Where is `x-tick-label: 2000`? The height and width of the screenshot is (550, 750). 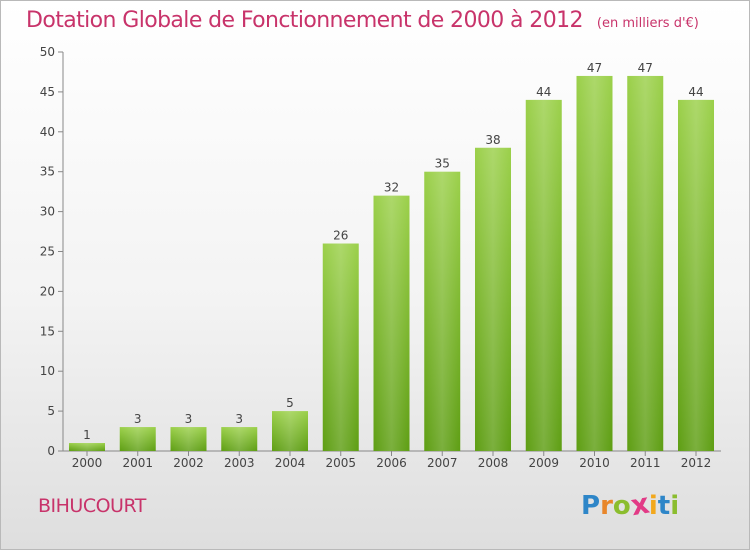 x-tick-label: 2000 is located at coordinates (87, 463).